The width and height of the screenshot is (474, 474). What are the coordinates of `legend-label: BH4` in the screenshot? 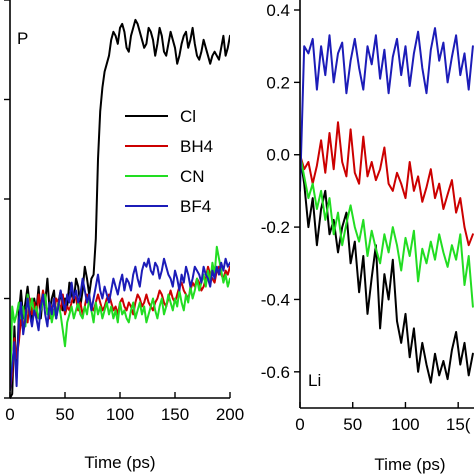 It's located at (196, 146).